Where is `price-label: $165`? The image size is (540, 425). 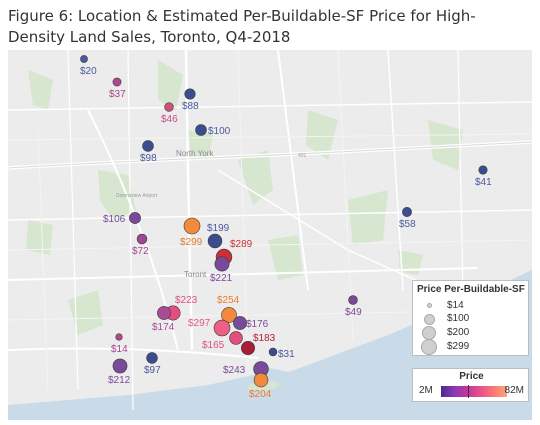 price-label: $165 is located at coordinates (213, 345).